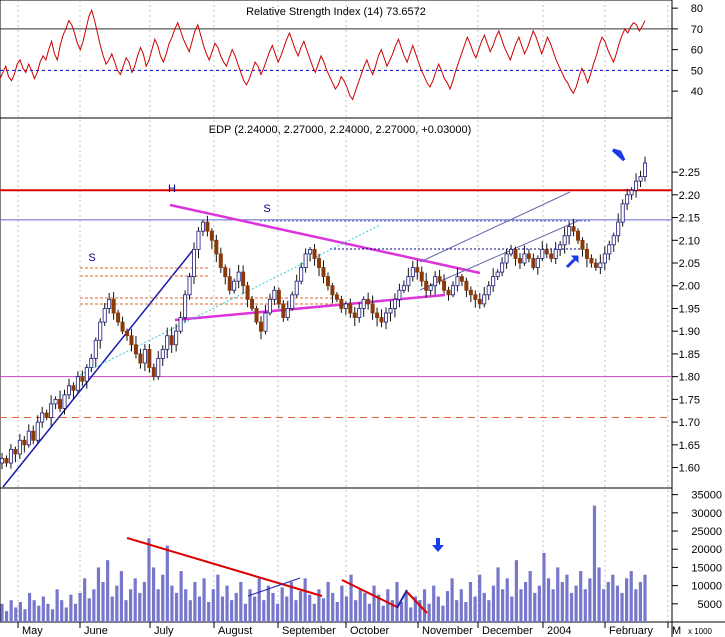  What do you see at coordinates (697, 9) in the screenshot?
I see `rsi-y-tick-label: 80` at bounding box center [697, 9].